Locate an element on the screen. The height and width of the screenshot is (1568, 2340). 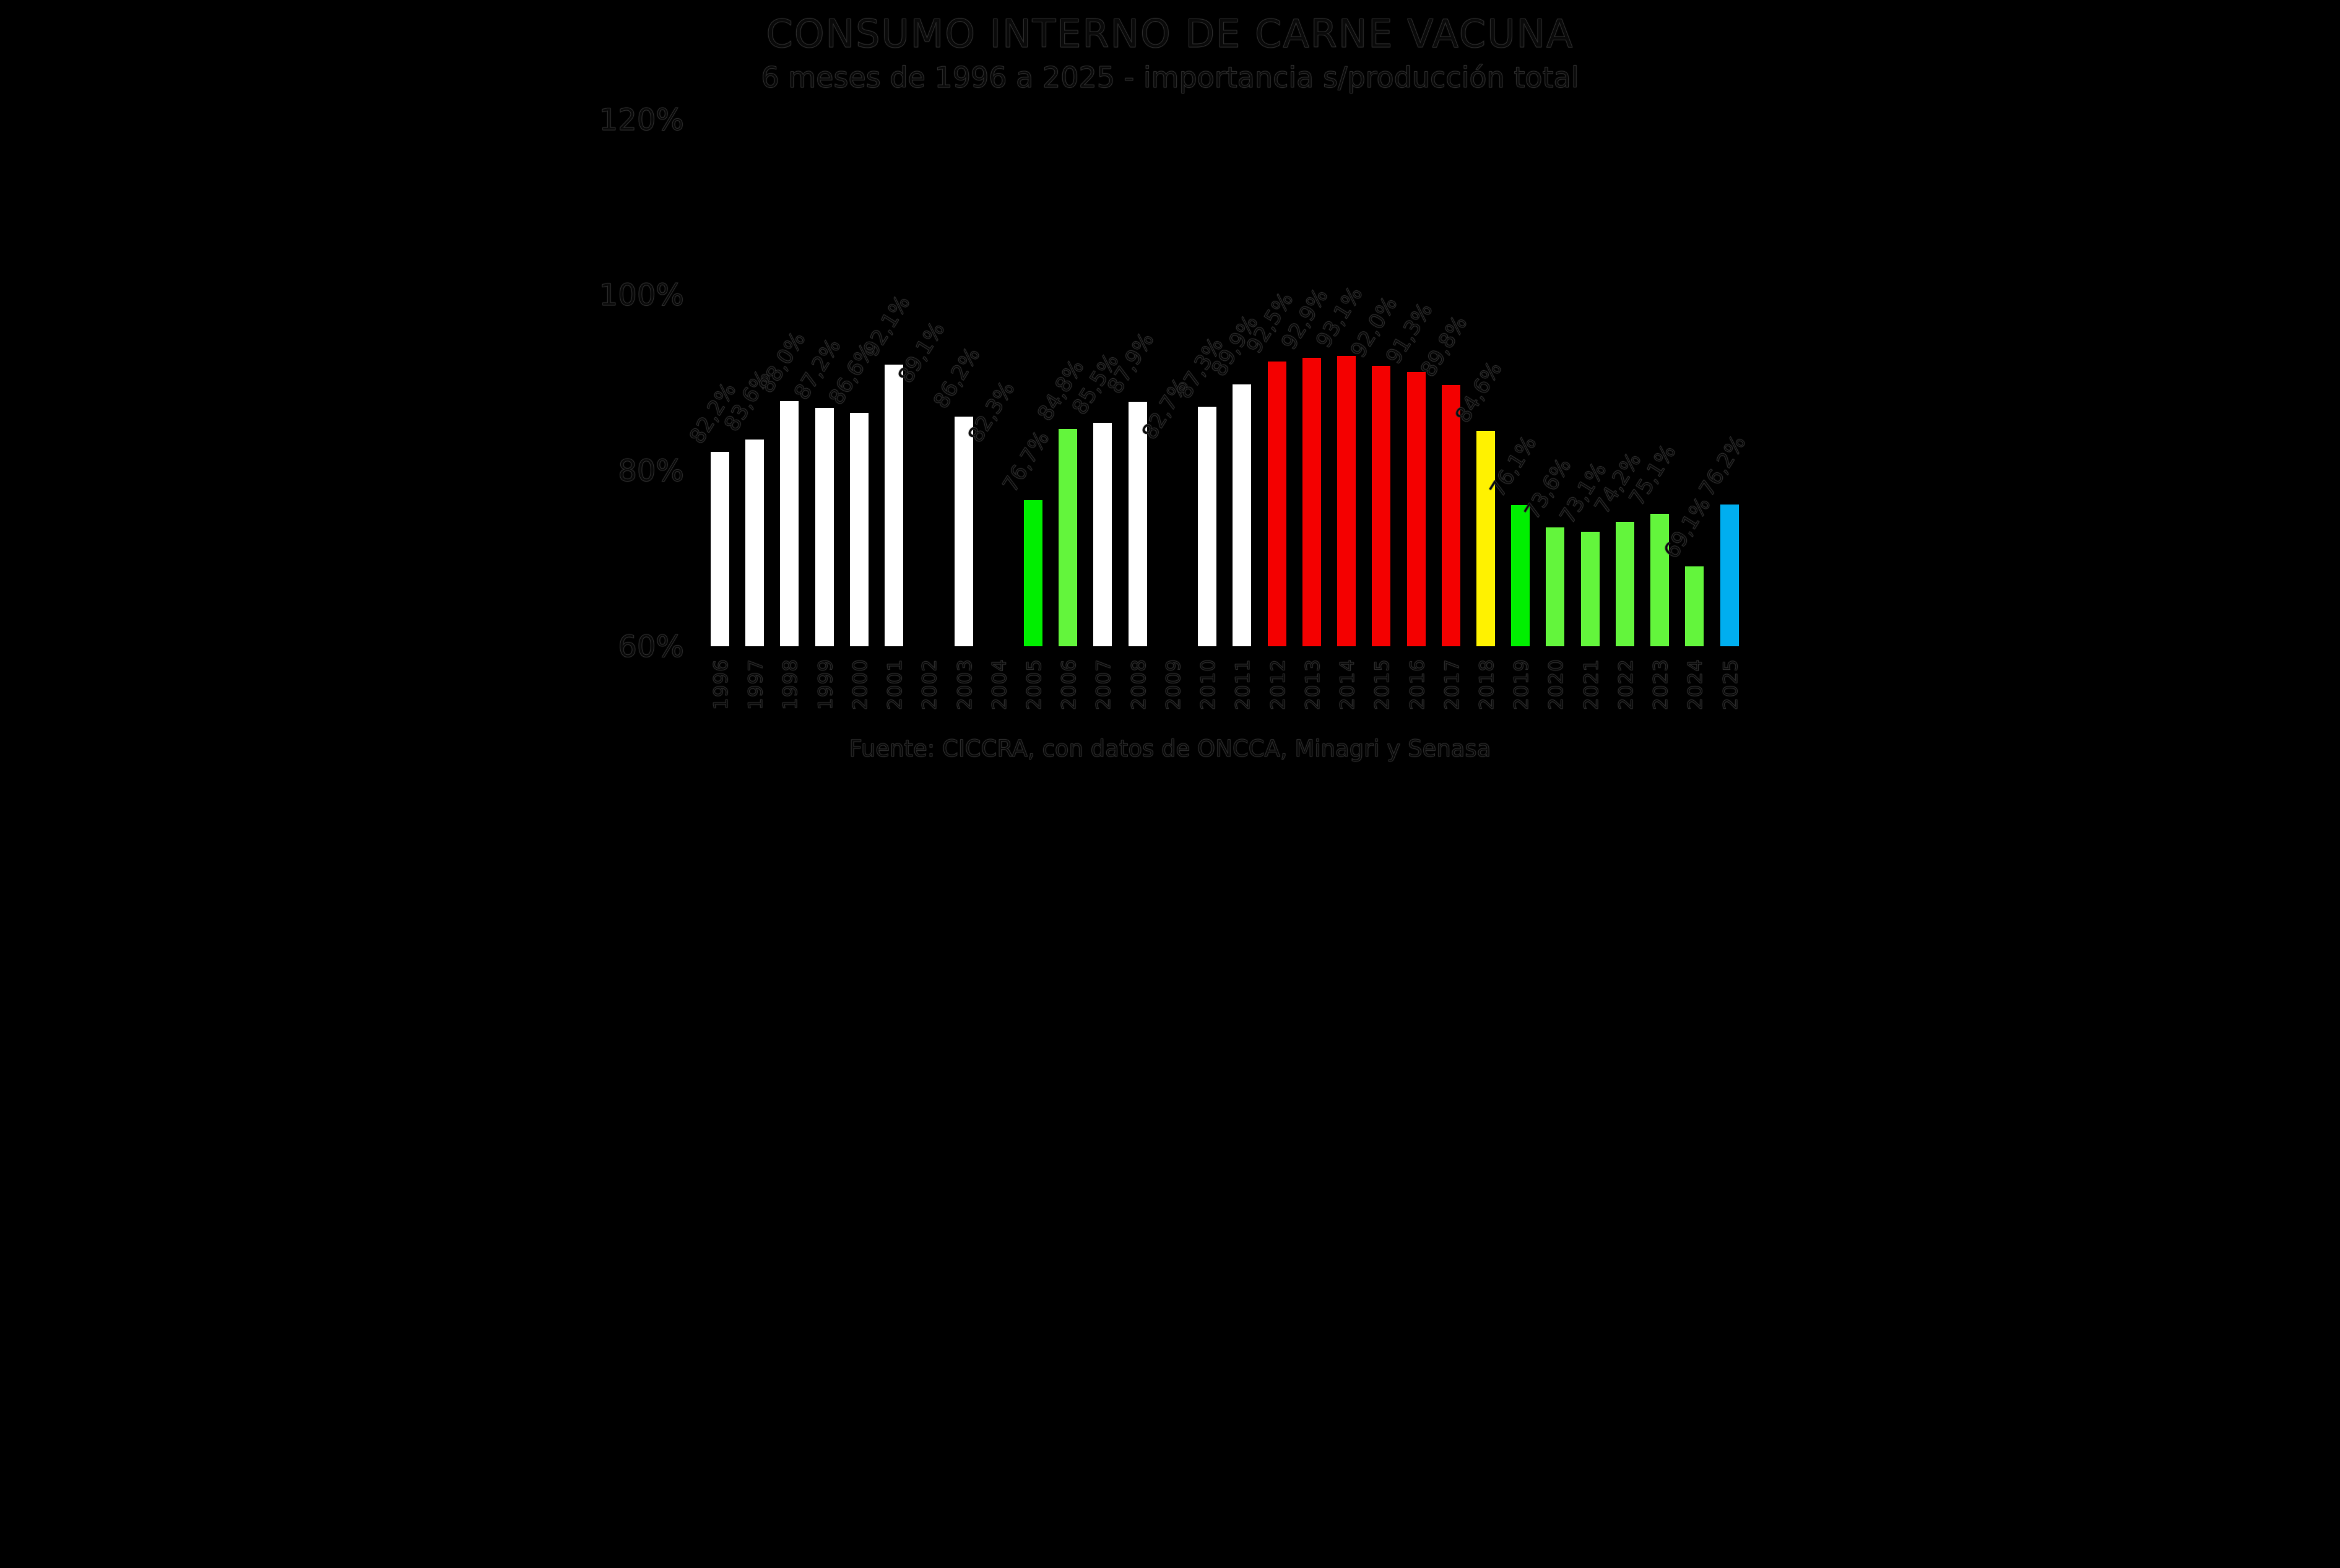
y-axis-tick-label: 100% is located at coordinates (641, 295).